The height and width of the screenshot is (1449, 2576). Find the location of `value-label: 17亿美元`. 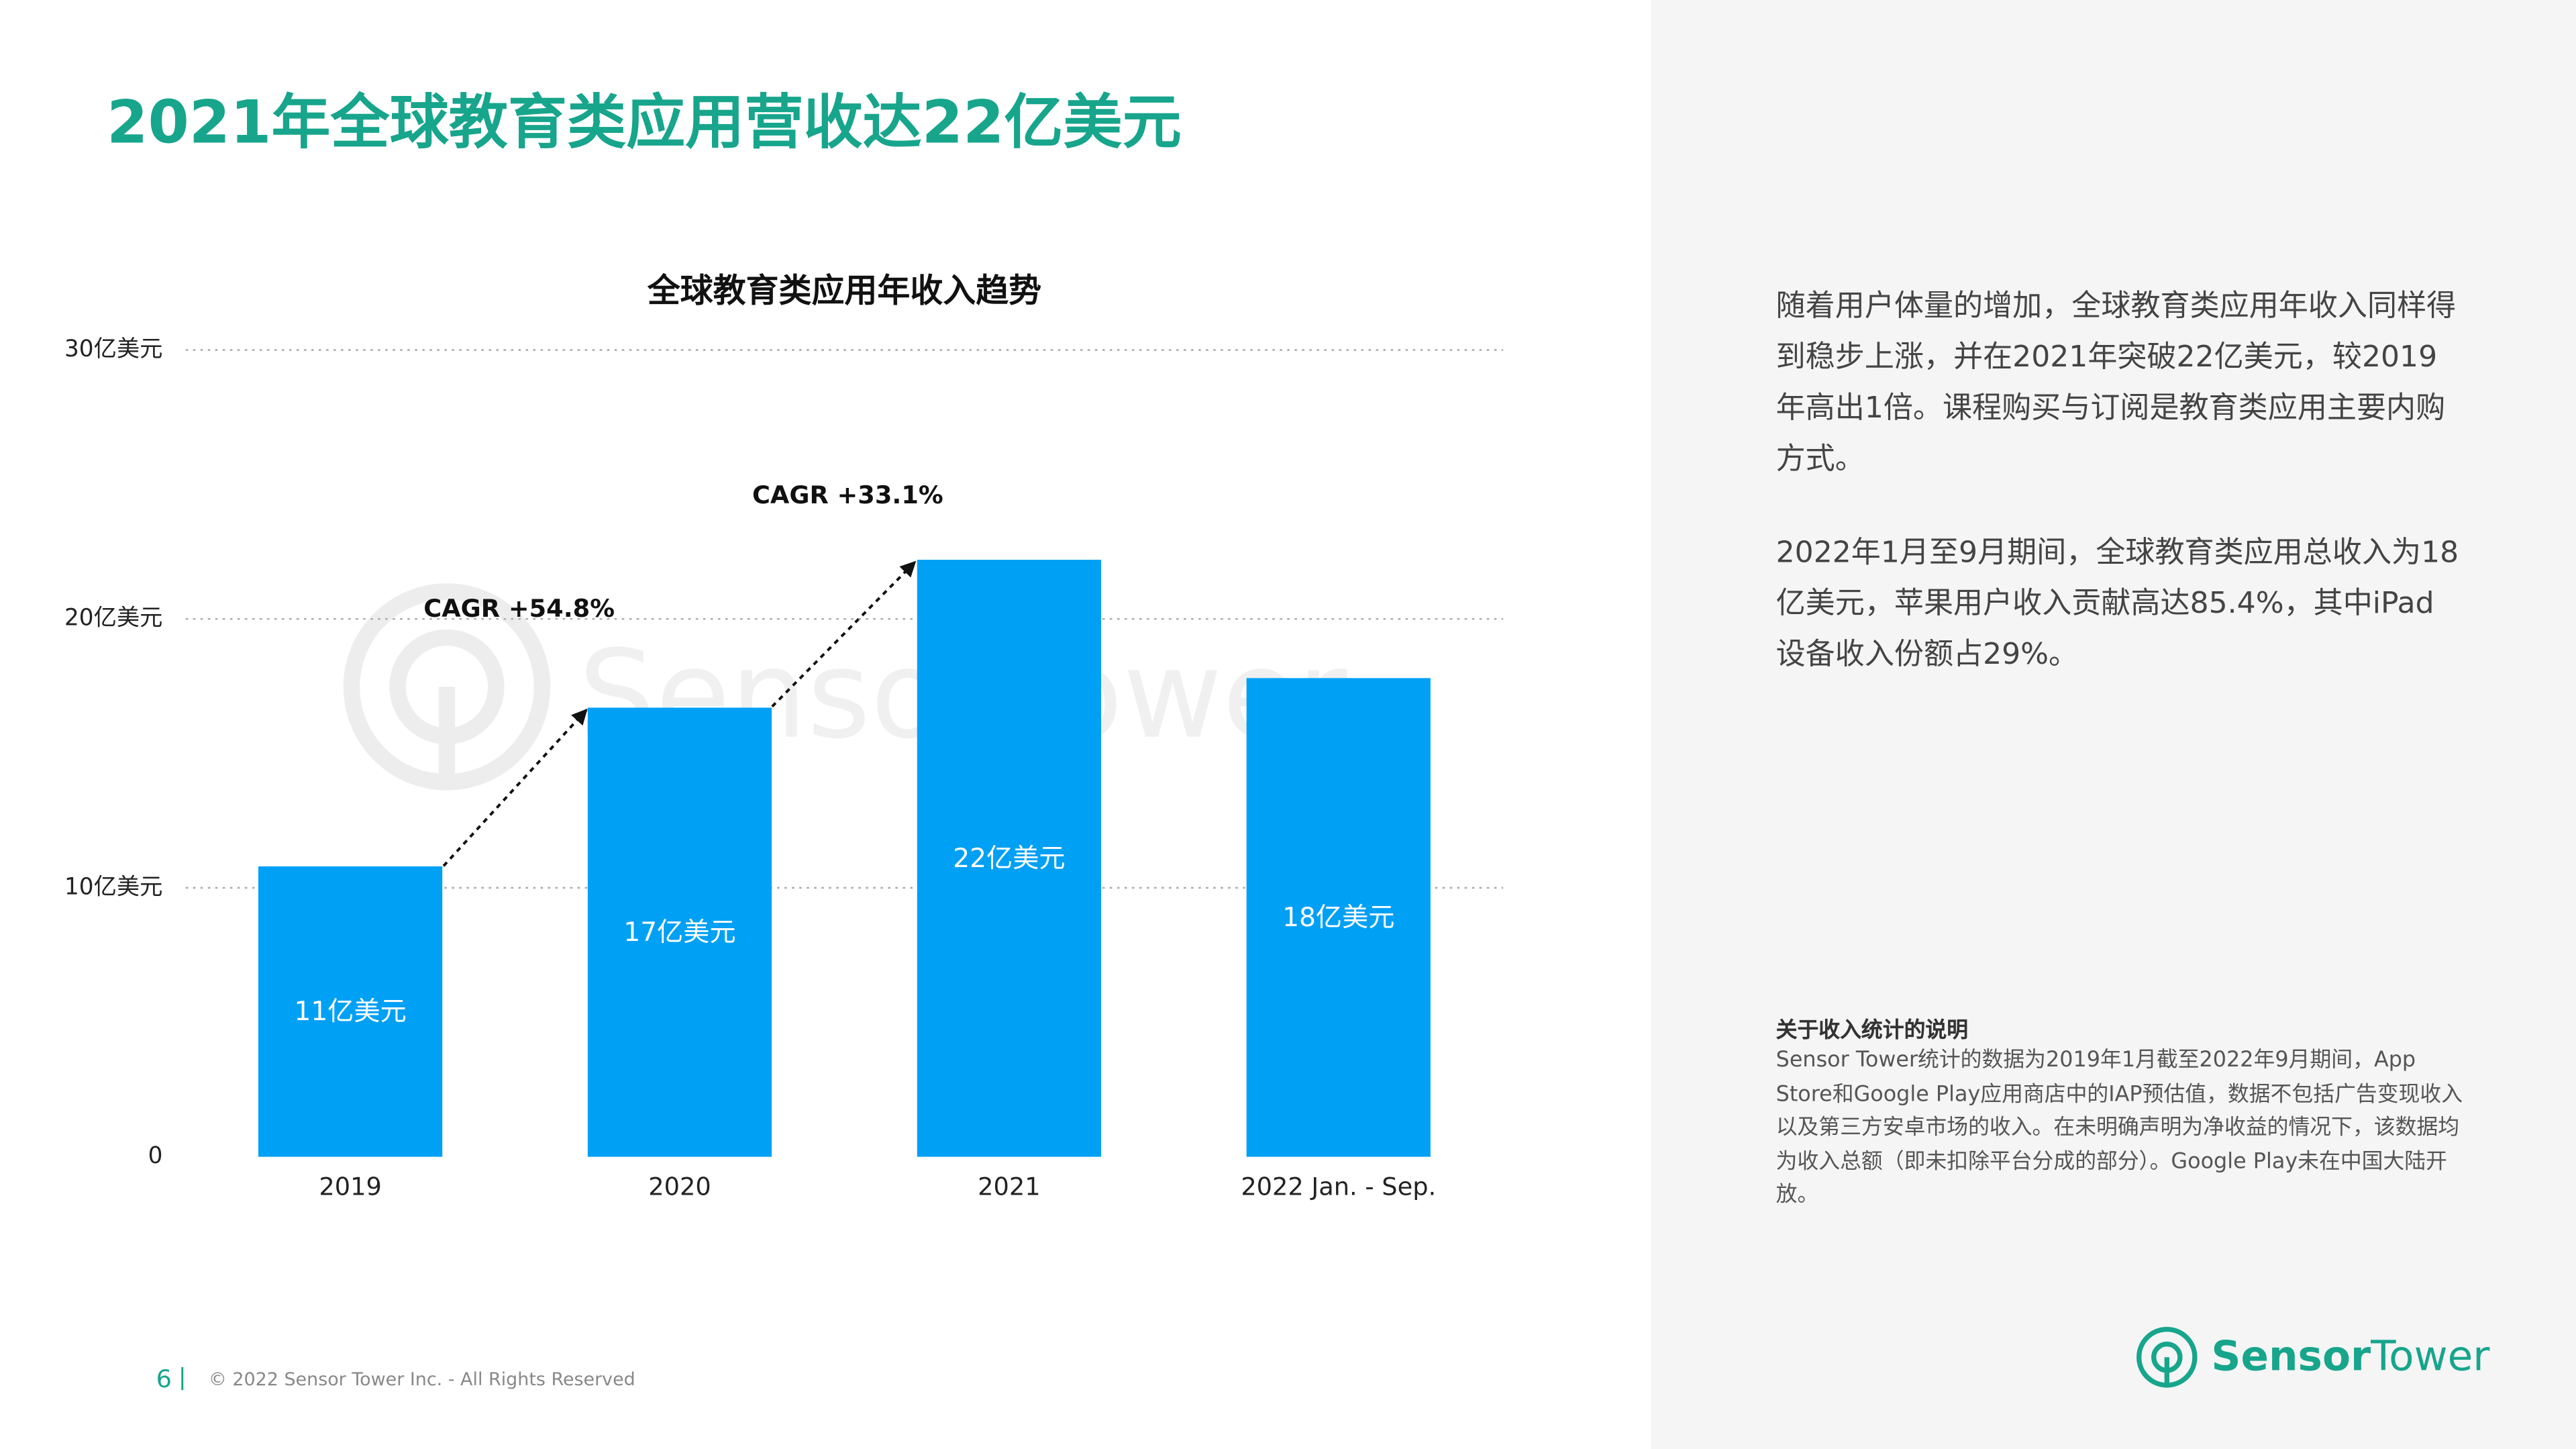

value-label: 17亿美元 is located at coordinates (679, 932).